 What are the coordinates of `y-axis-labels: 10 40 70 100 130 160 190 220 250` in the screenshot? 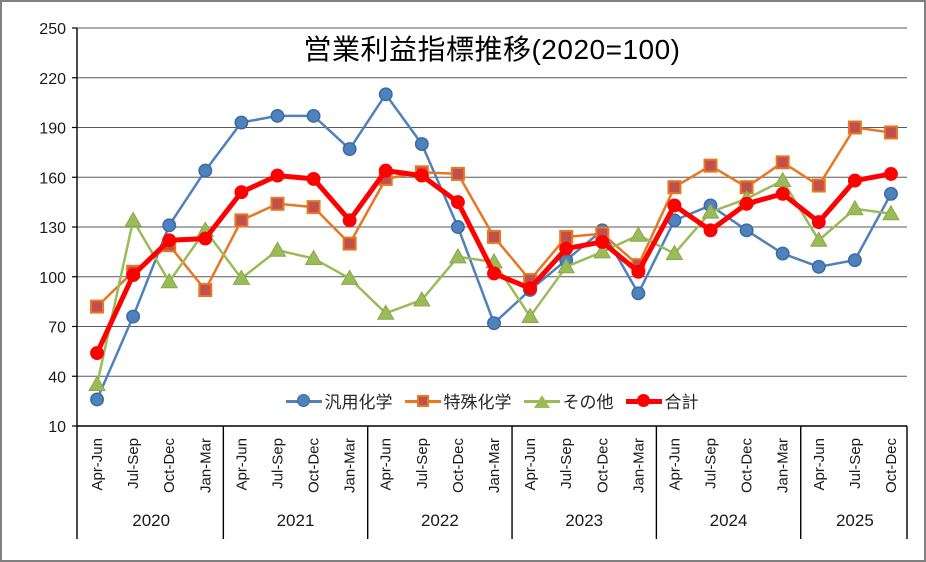 It's located at (52, 228).